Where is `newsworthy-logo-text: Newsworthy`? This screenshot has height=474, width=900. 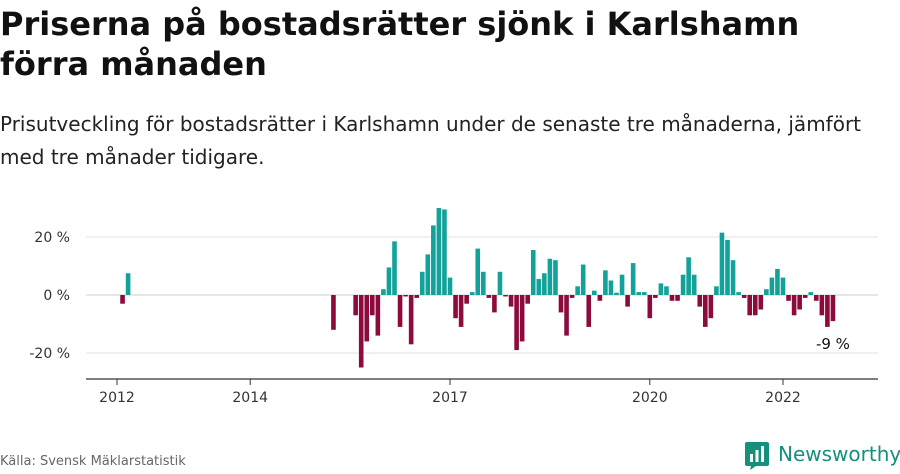
newsworthy-logo-text: Newsworthy is located at coordinates (839, 454).